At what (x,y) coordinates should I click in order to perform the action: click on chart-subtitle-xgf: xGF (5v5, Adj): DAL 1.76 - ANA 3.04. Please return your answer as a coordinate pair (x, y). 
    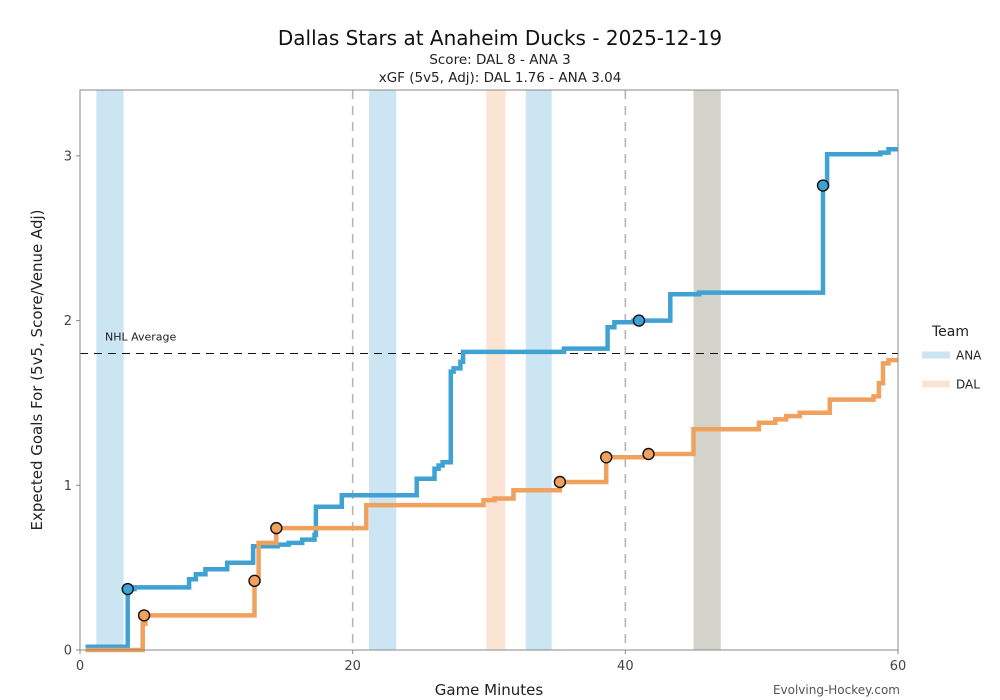
    Looking at the image, I should click on (500, 78).